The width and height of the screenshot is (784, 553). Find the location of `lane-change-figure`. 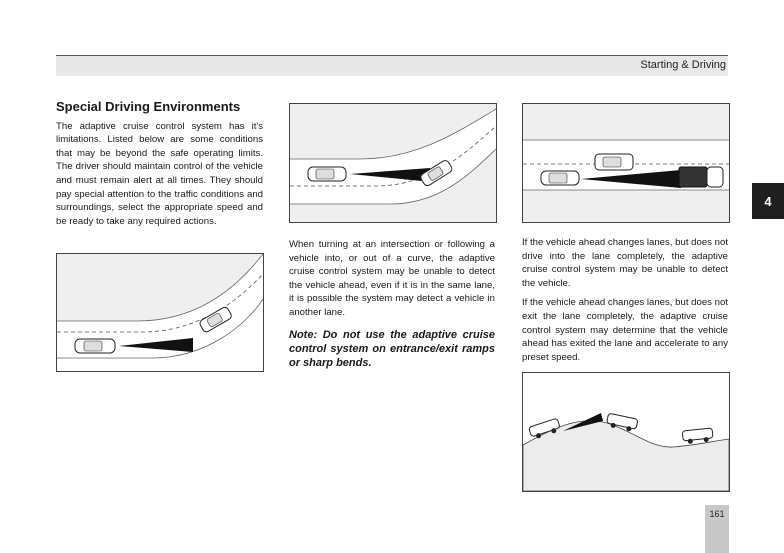

lane-change-figure is located at coordinates (626, 163).